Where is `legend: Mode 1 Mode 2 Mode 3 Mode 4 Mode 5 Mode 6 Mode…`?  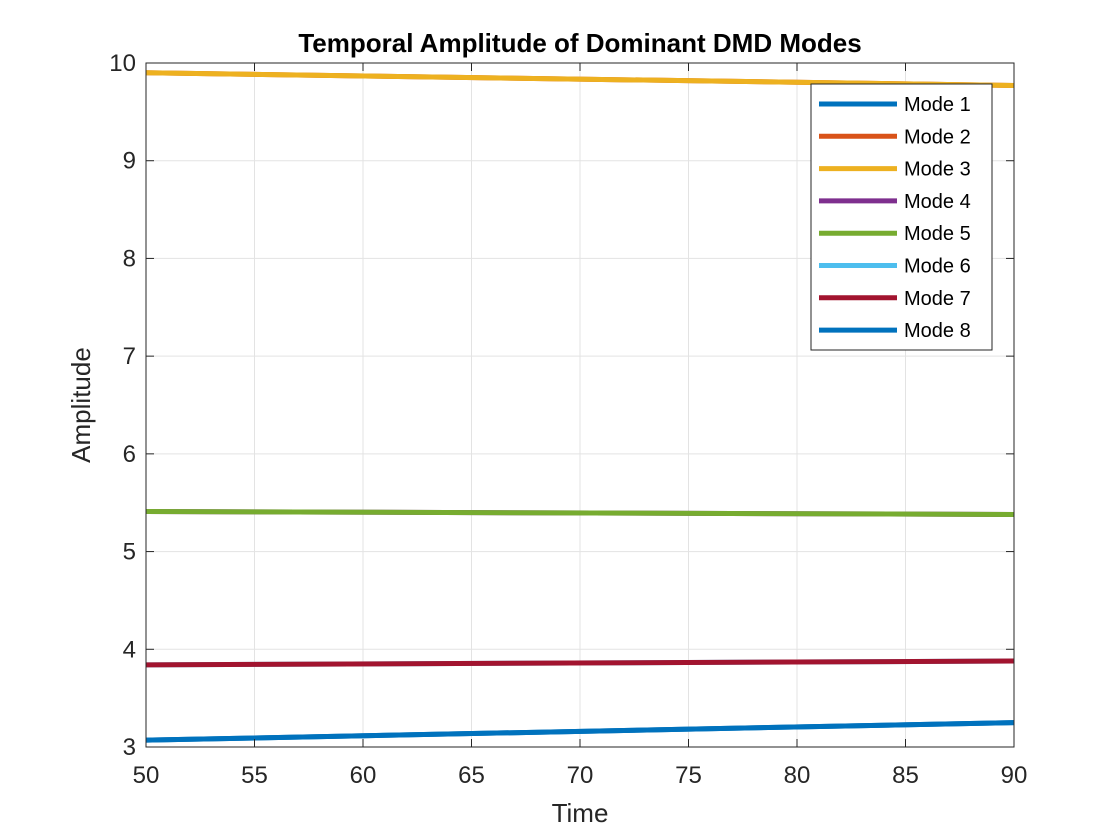
legend: Mode 1 Mode 2 Mode 3 Mode 4 Mode 5 Mode 6 Mode… is located at coordinates (901, 217).